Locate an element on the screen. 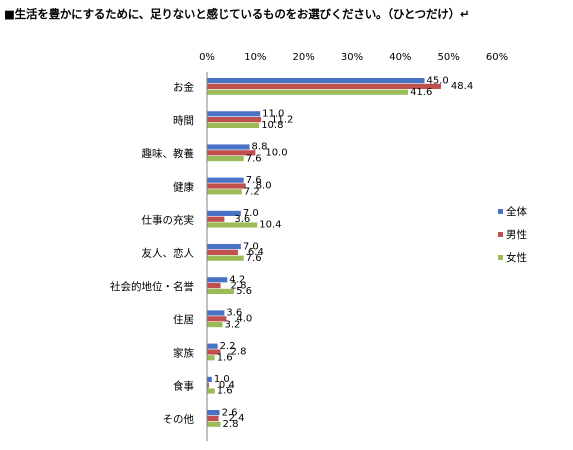 The width and height of the screenshot is (573, 450). x-tick-label-3: 30% is located at coordinates (352, 57).